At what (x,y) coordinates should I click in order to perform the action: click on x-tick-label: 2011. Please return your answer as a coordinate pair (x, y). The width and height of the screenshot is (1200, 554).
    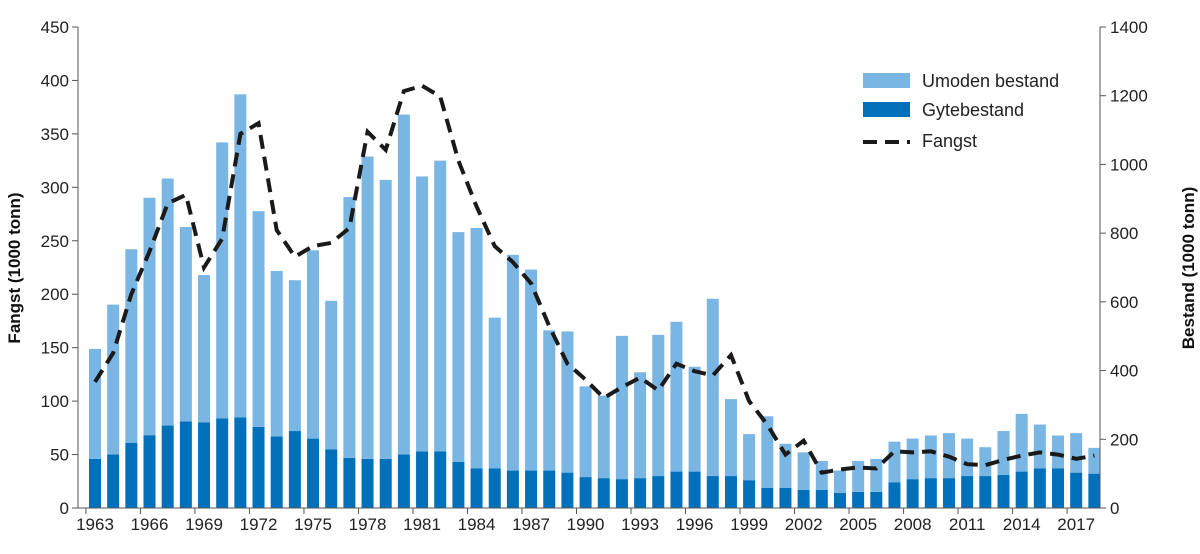
    Looking at the image, I should click on (967, 524).